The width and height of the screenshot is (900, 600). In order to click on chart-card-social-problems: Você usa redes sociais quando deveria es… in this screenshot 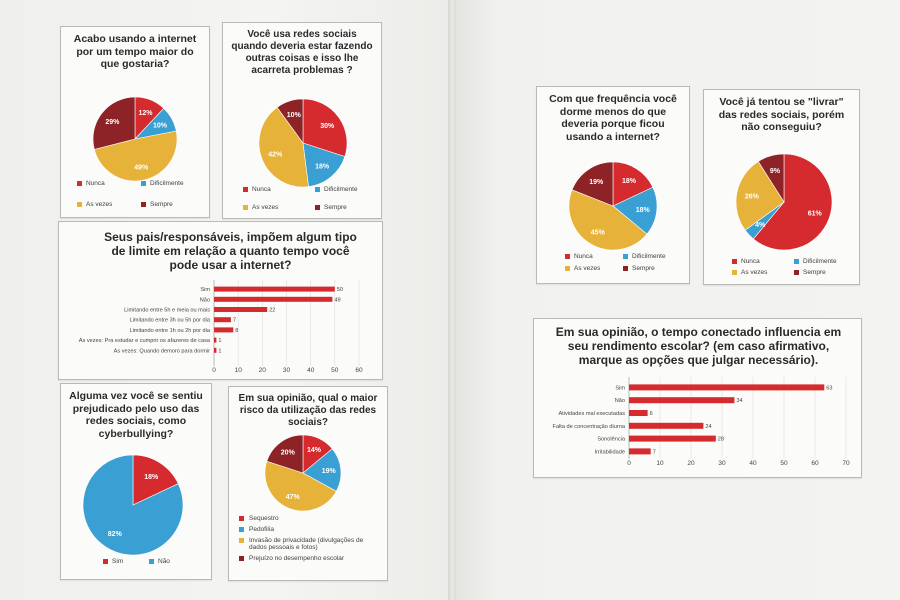, I will do `click(302, 120)`.